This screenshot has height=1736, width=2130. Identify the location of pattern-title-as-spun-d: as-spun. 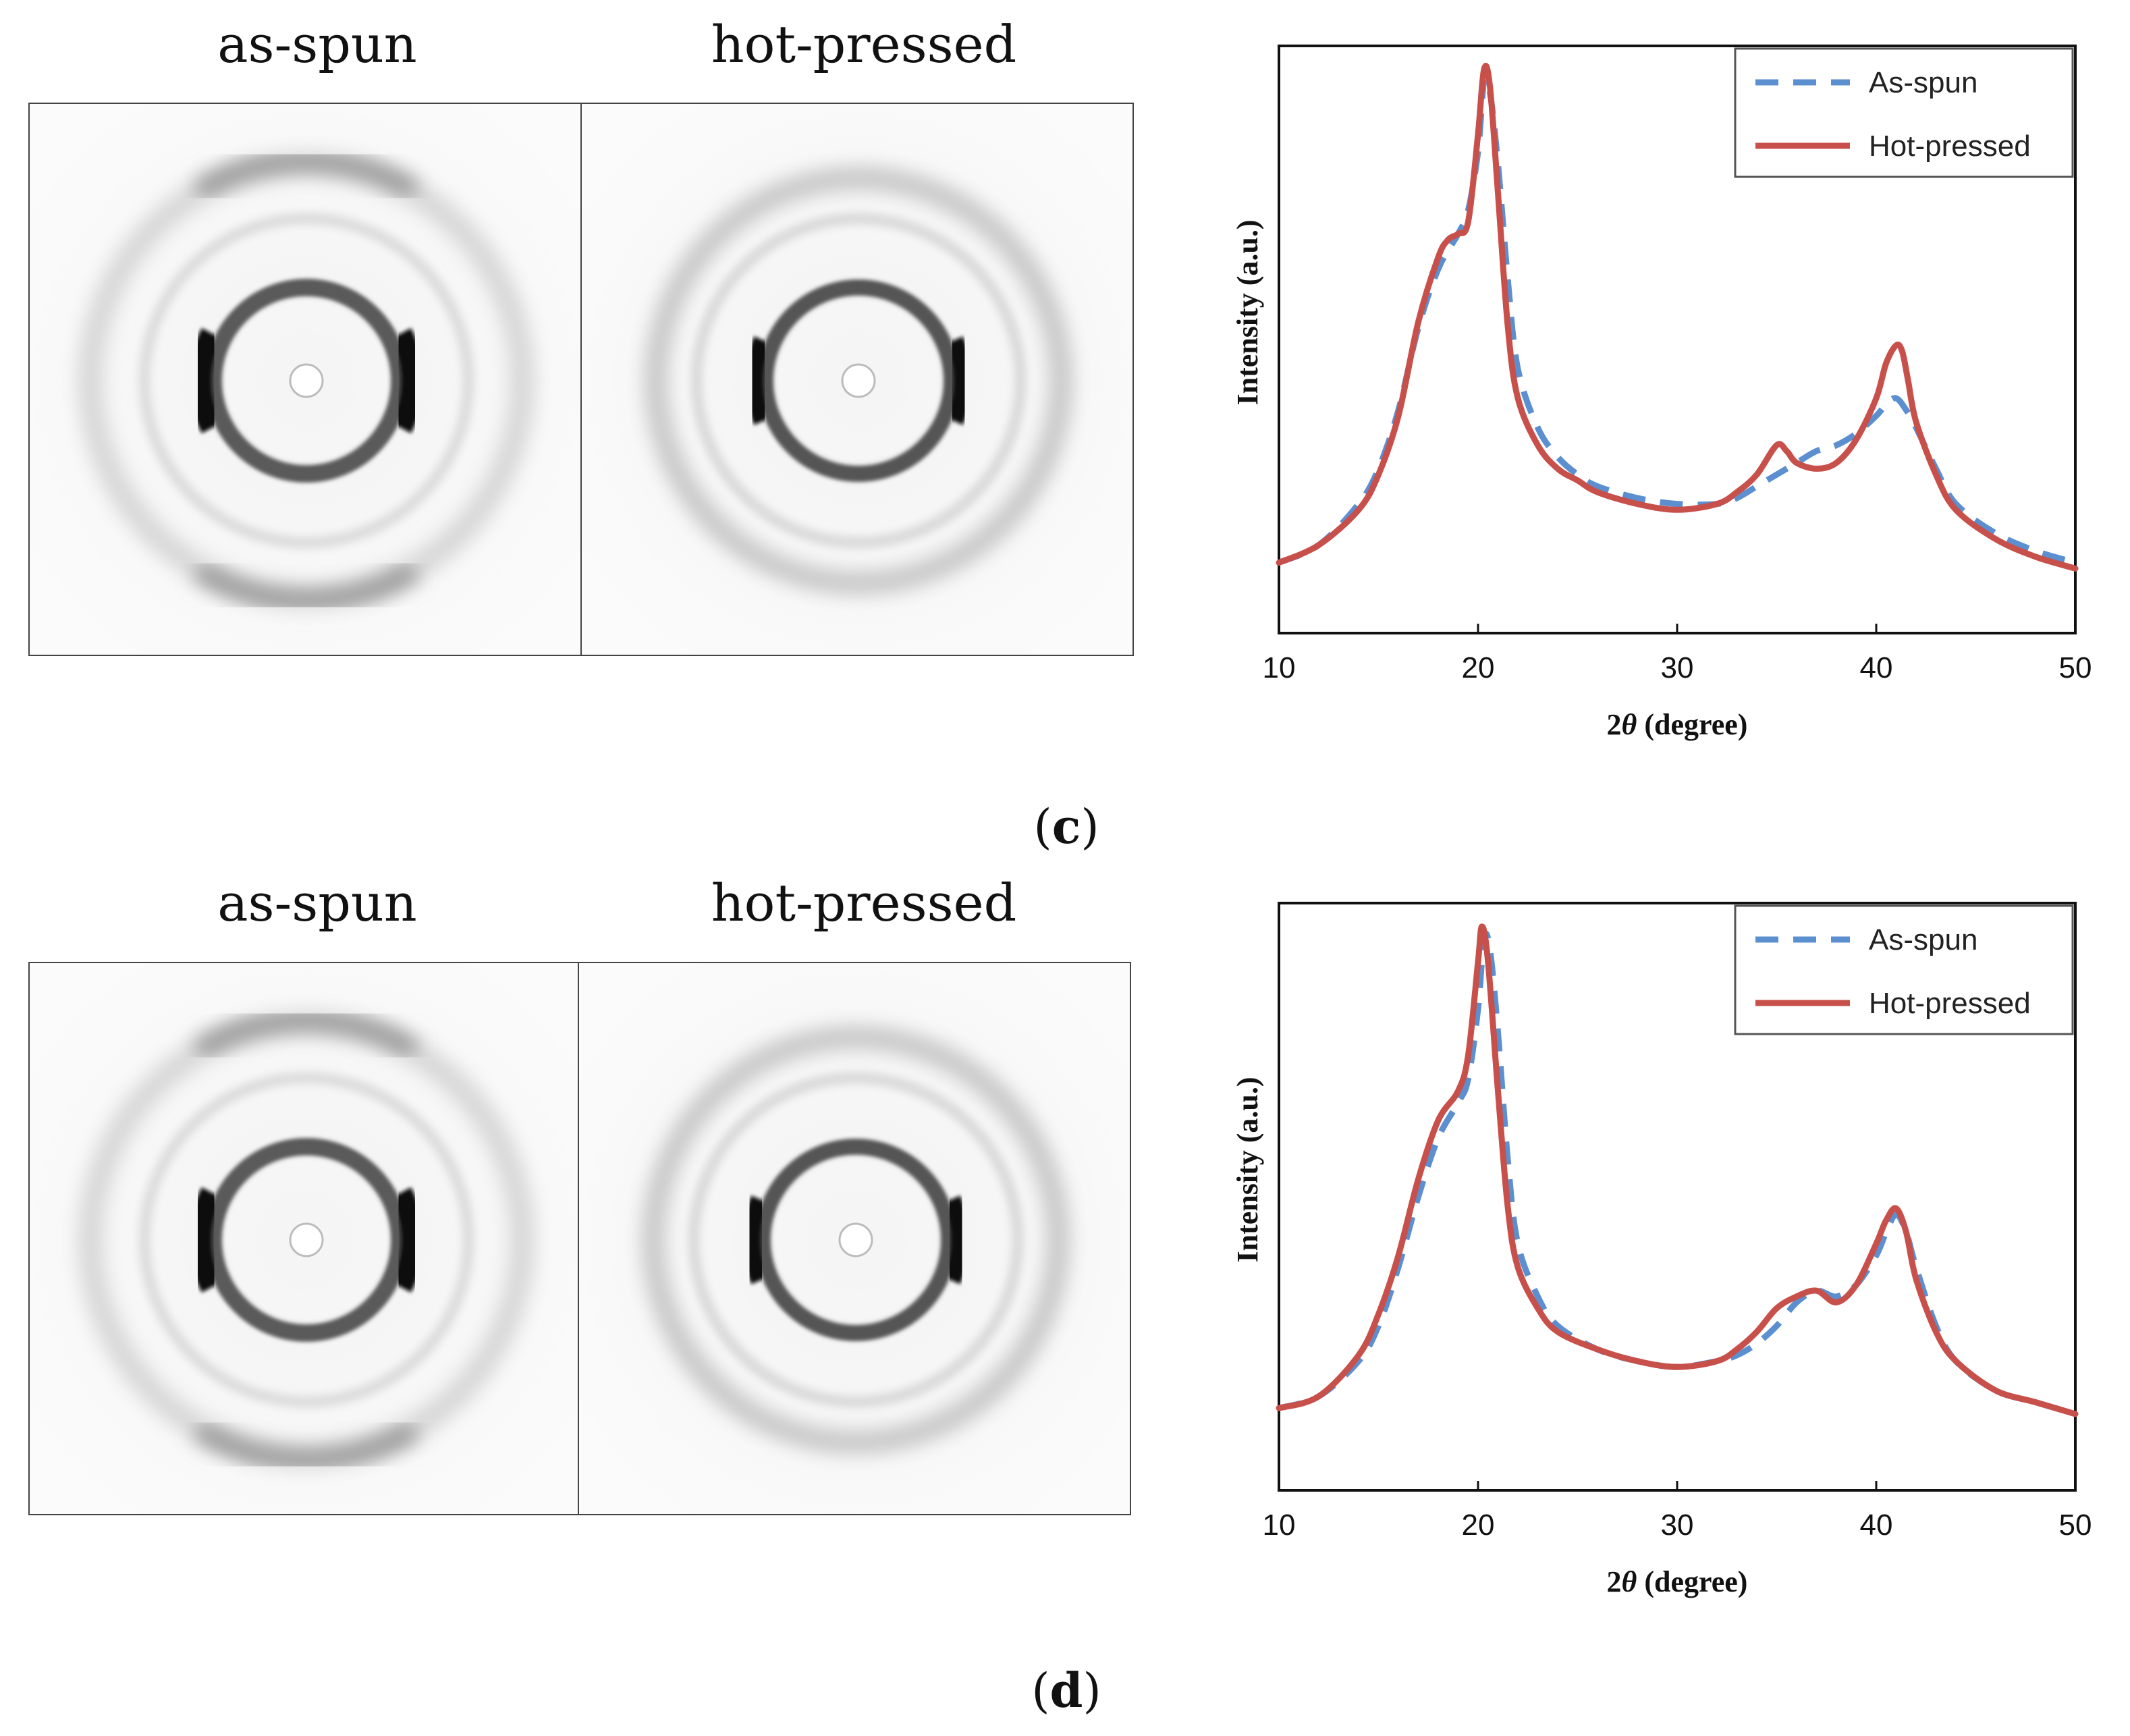
(317, 903).